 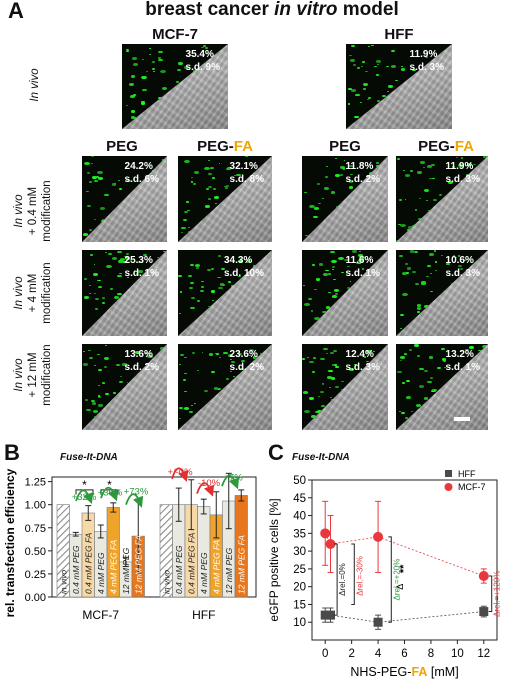 I want to click on change-label: +32%, so click(x=84, y=497).